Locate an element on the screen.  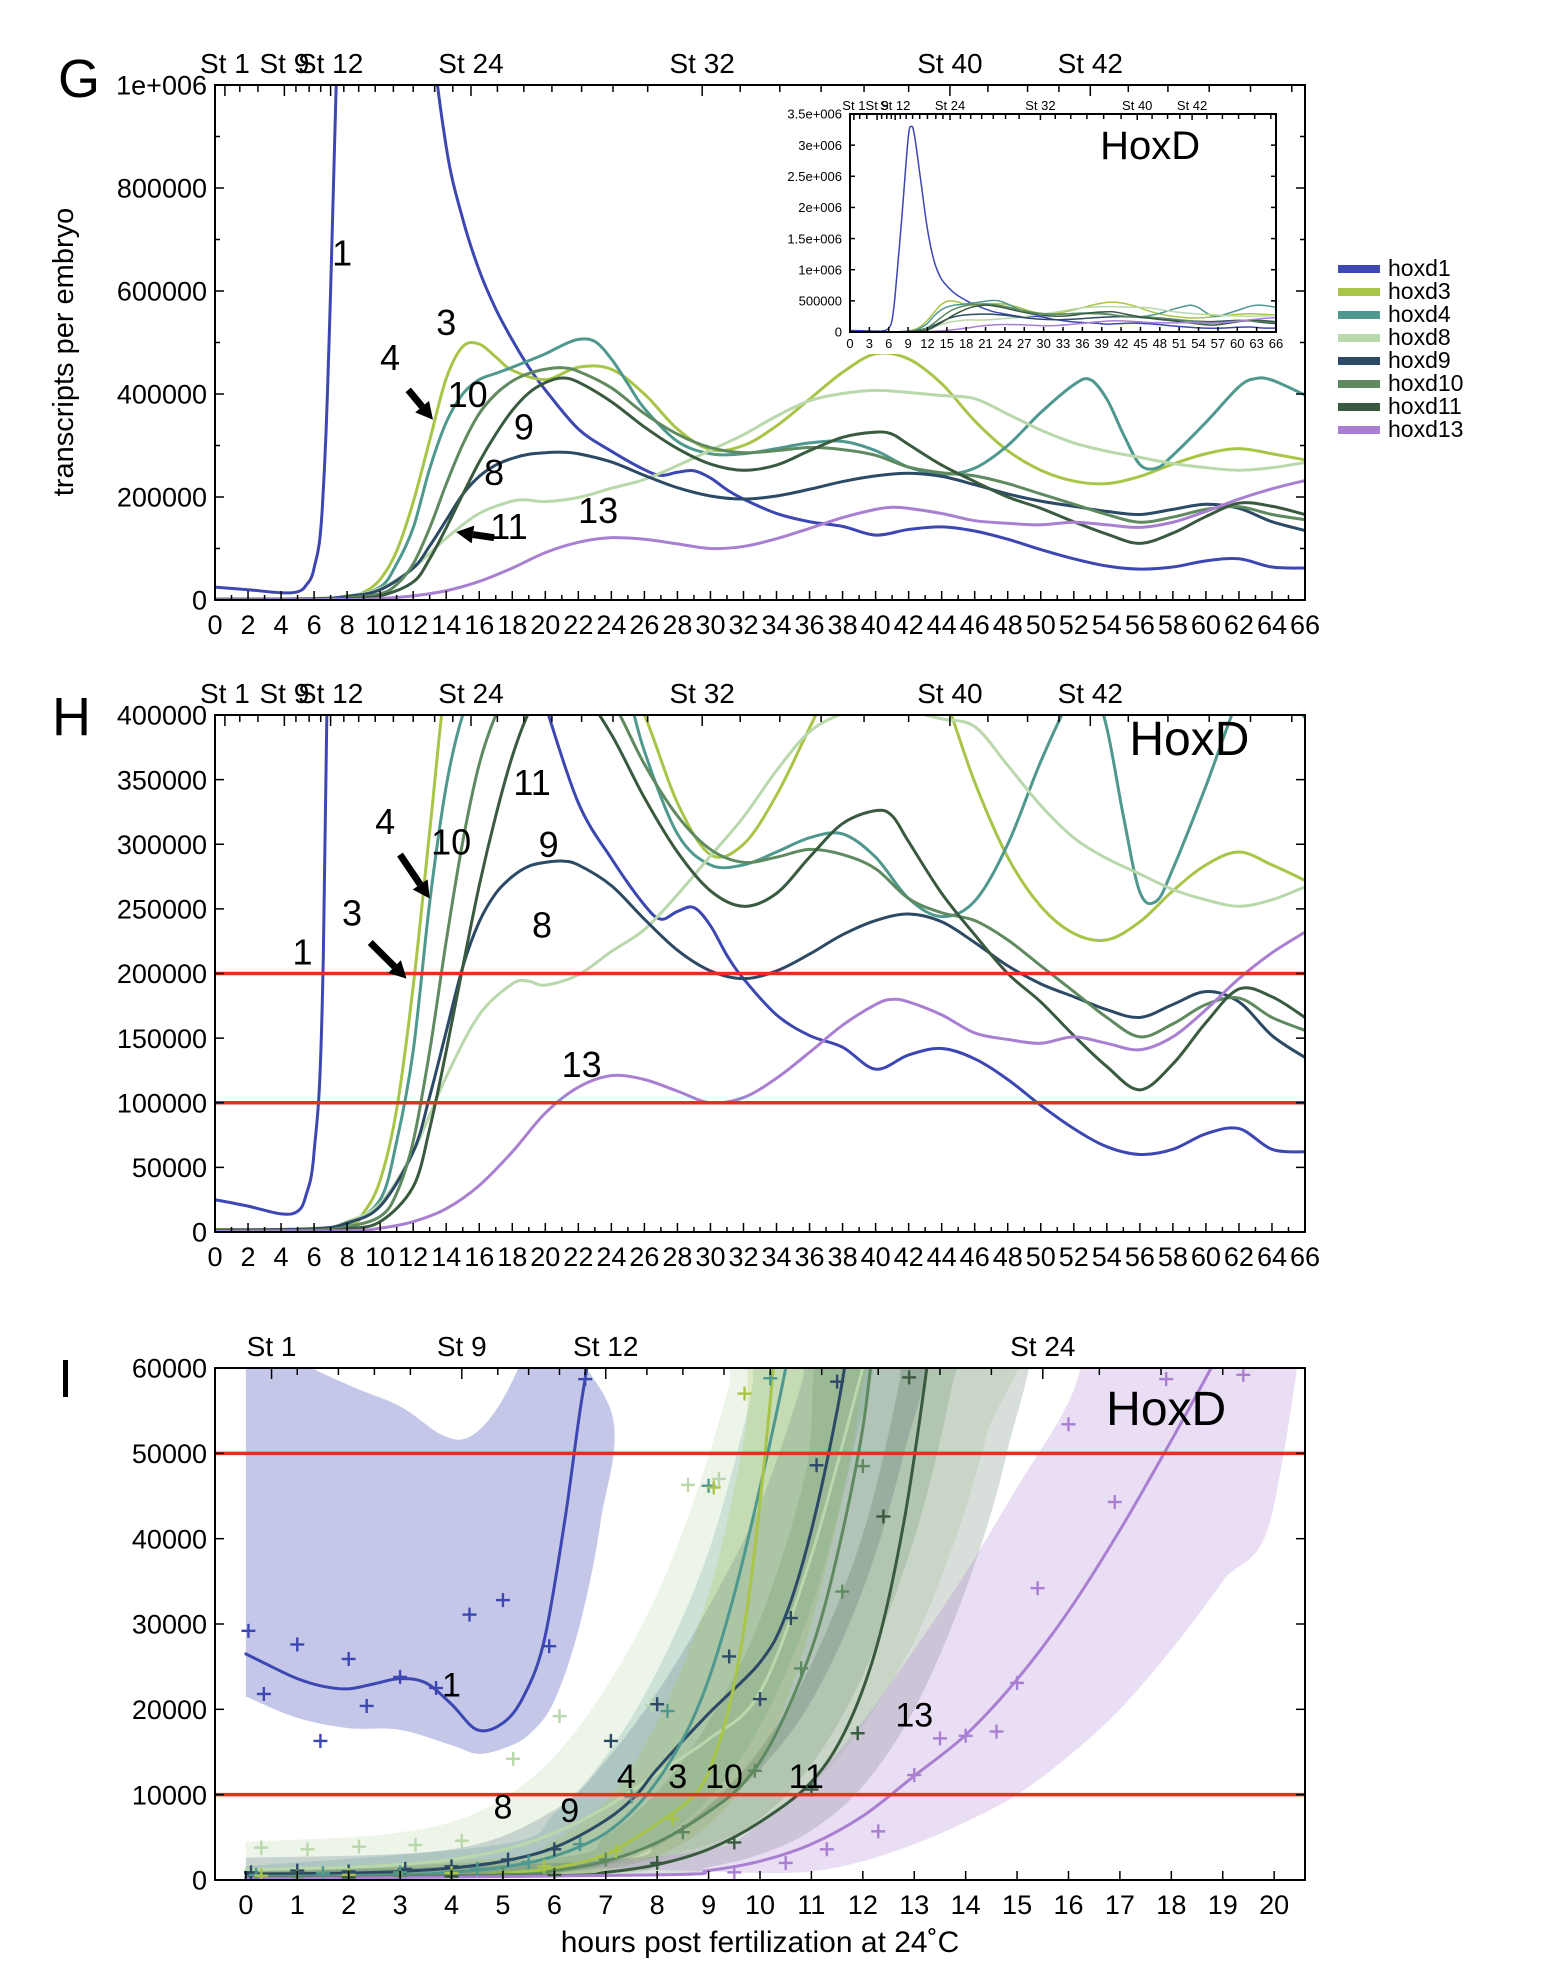
legend-label: hoxd11 is located at coordinates (1425, 406).